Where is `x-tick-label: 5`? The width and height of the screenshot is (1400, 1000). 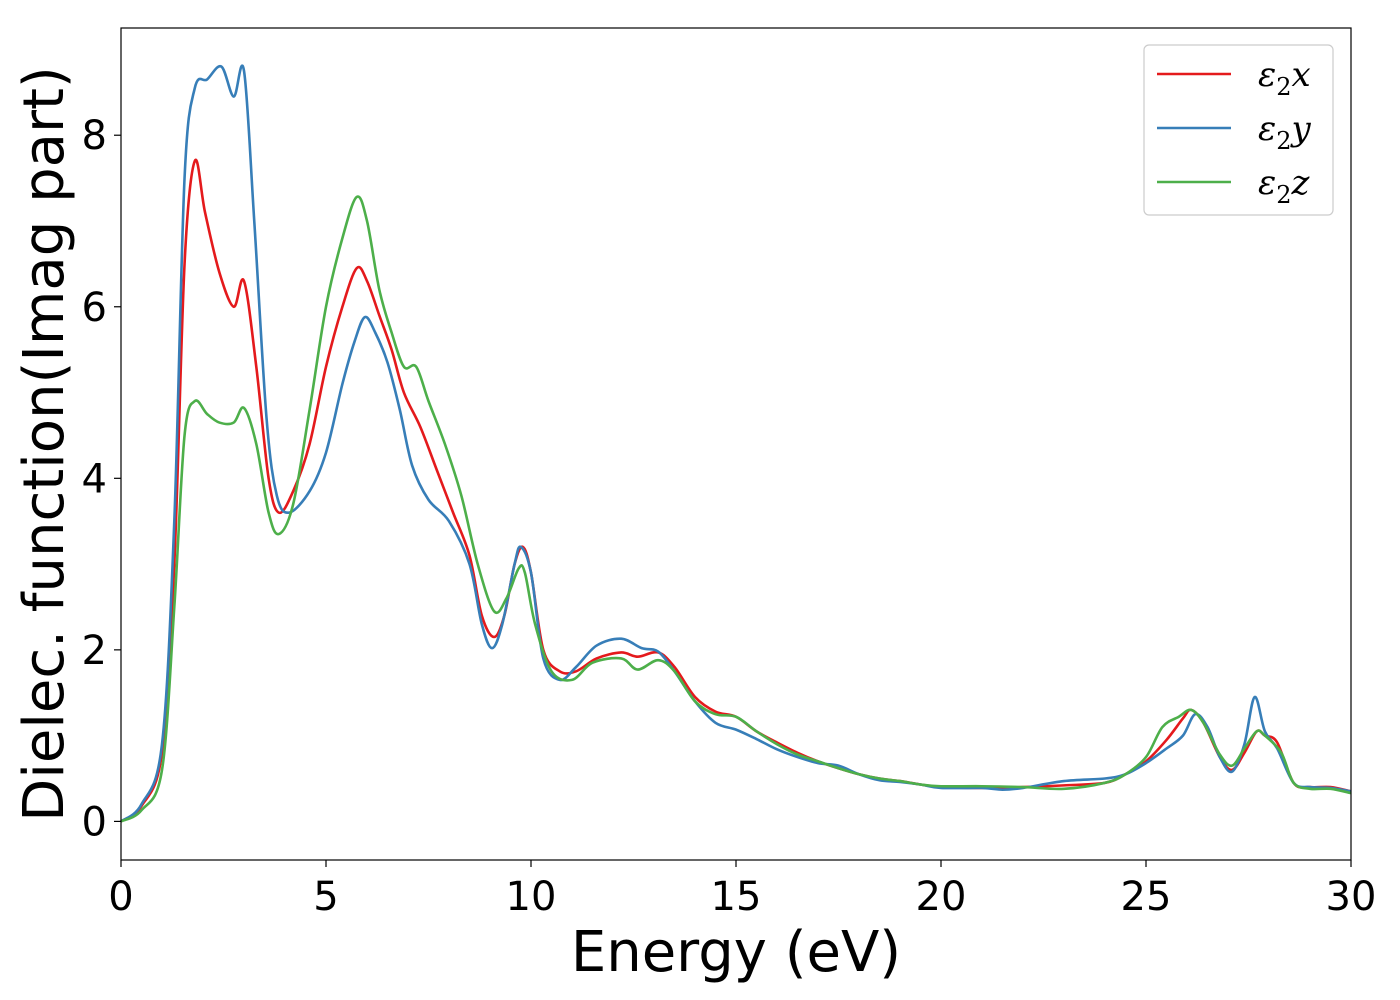
x-tick-label: 5 is located at coordinates (325, 897).